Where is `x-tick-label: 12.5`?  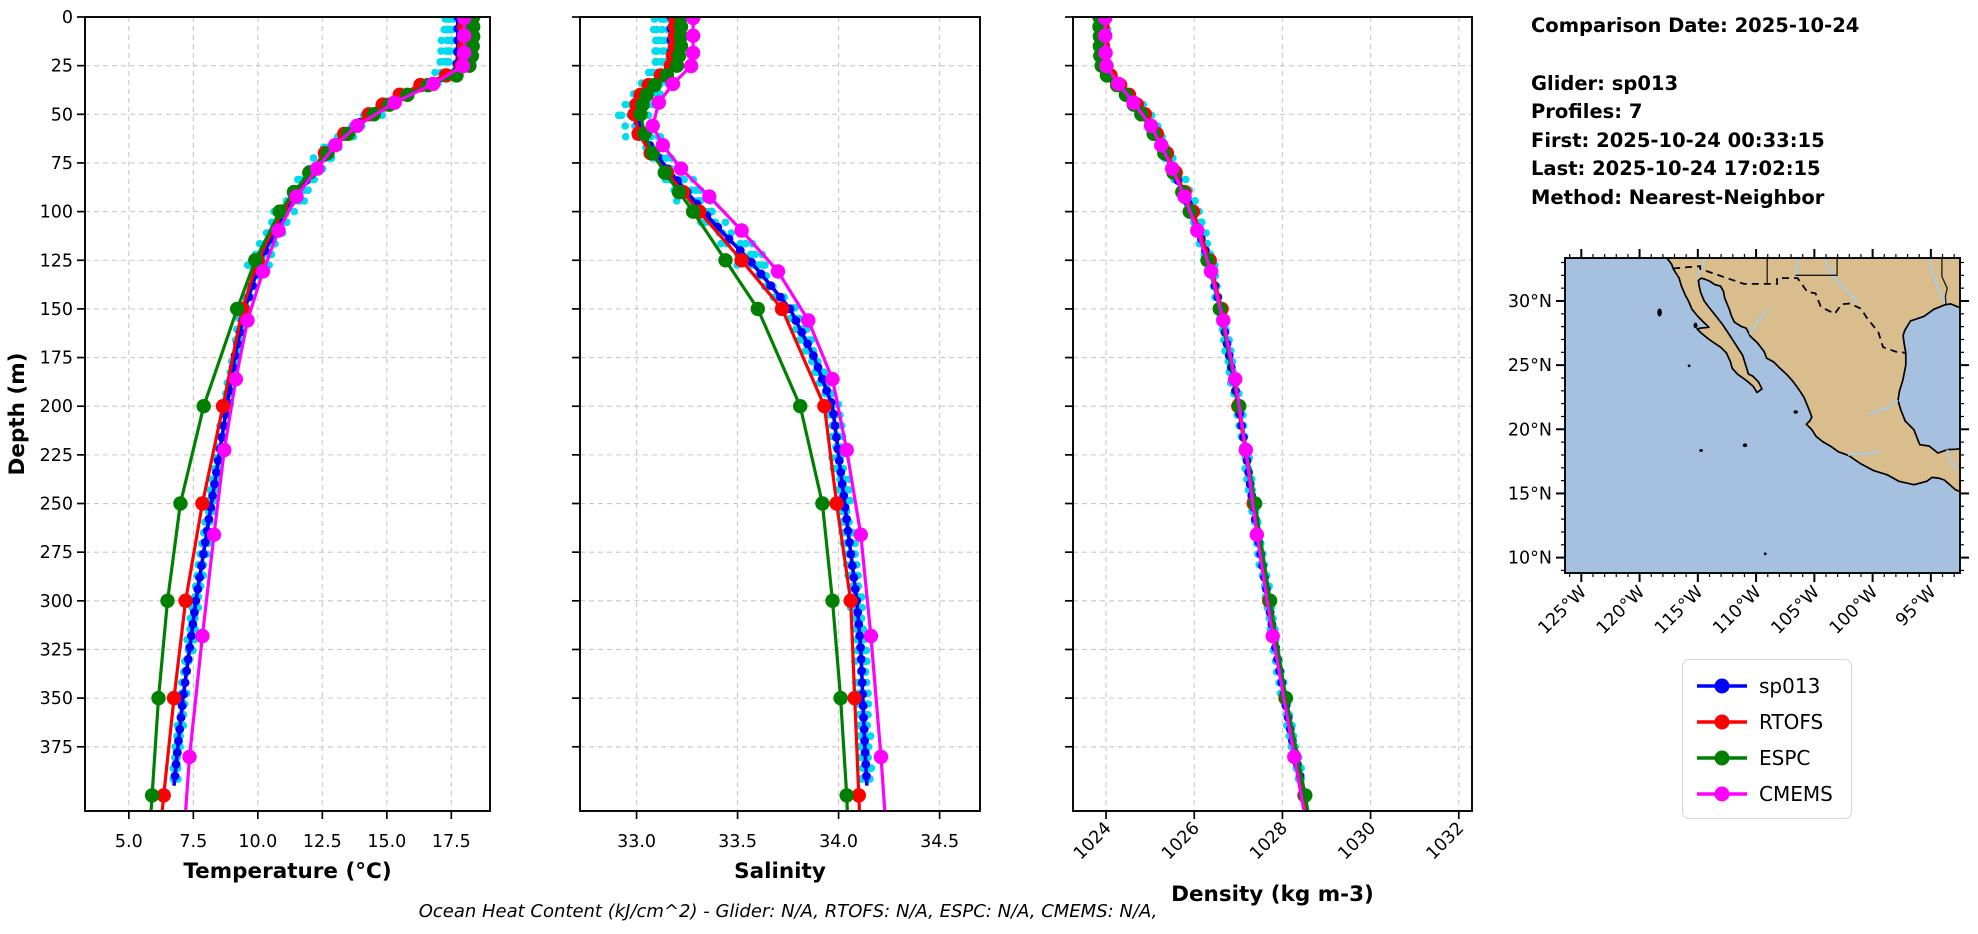
x-tick-label: 12.5 is located at coordinates (322, 842).